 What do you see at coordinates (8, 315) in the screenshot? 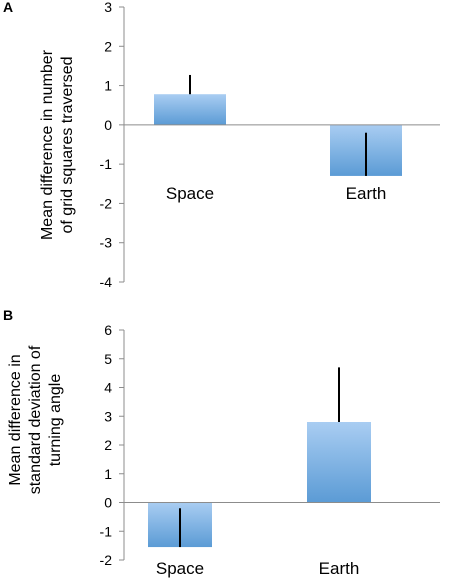
I see `panel-letter: B` at bounding box center [8, 315].